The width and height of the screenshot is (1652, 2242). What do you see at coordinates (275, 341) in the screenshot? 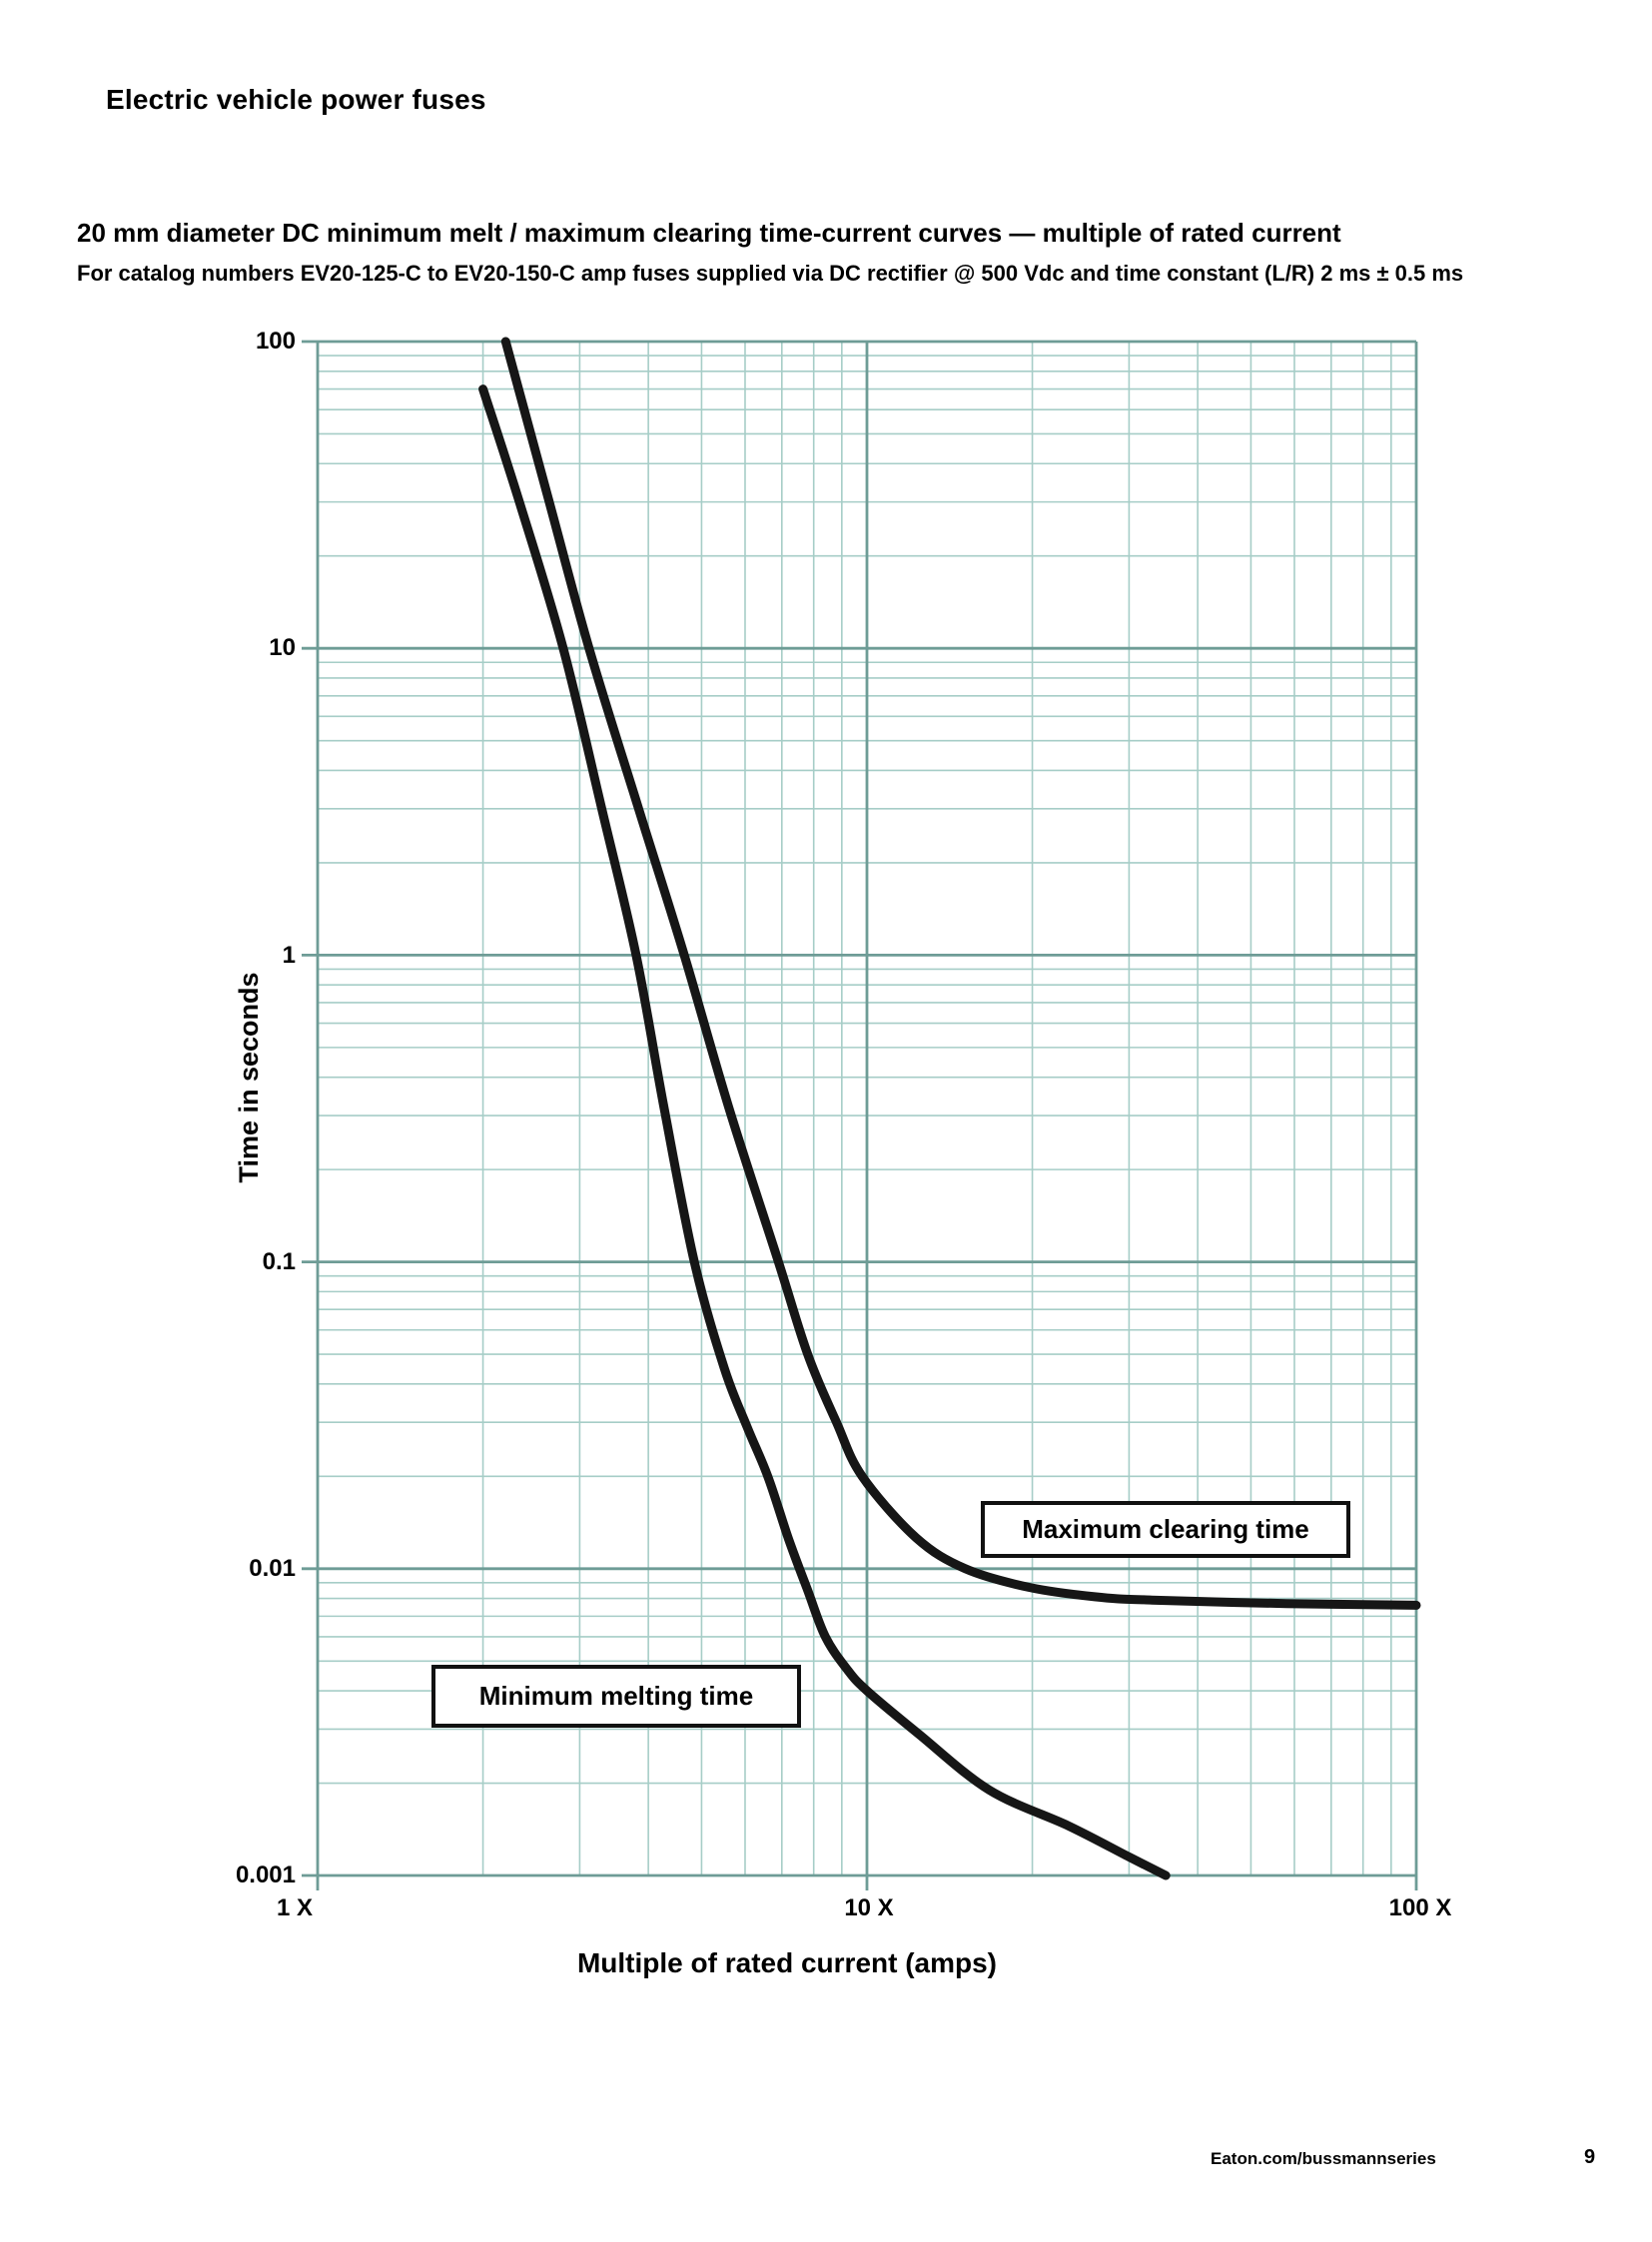
I see `ytick-100: 100` at bounding box center [275, 341].